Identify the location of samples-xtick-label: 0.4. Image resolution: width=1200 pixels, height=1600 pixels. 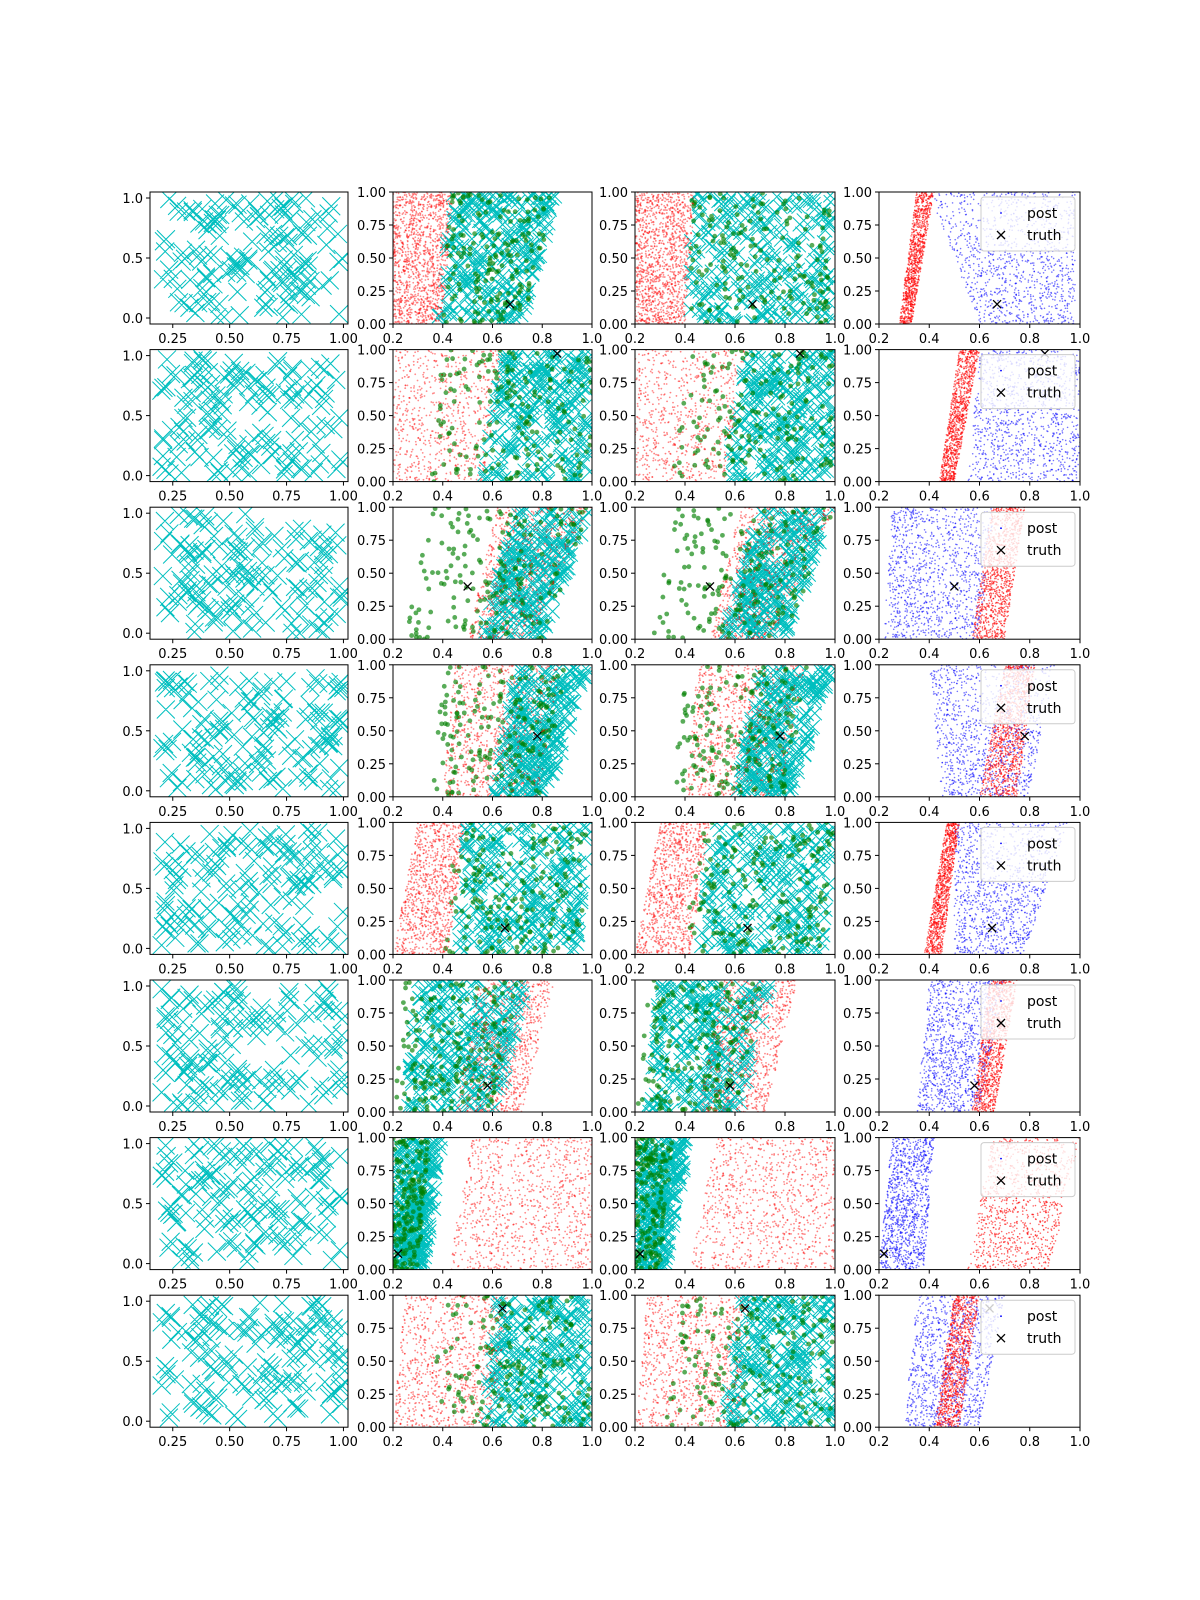
(685, 339).